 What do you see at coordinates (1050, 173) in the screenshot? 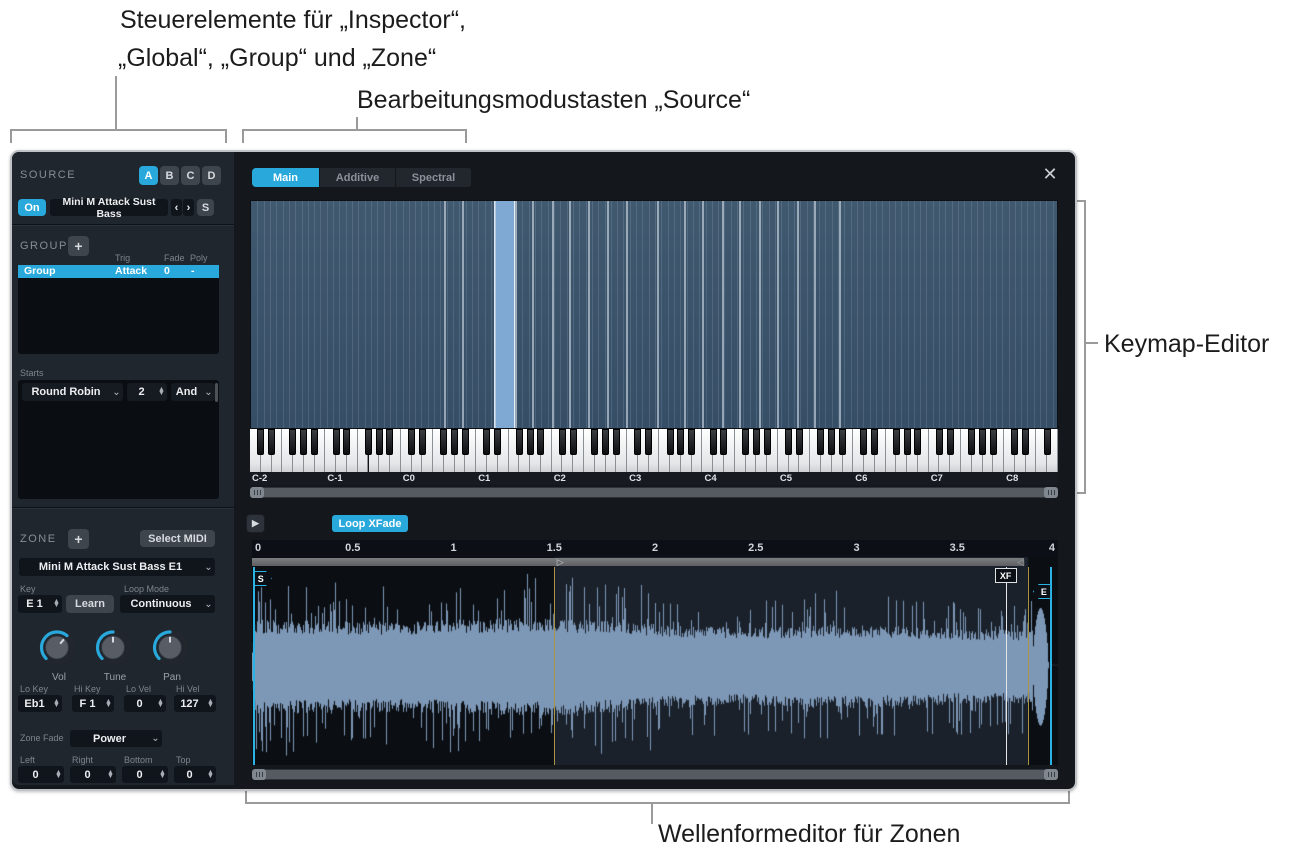
I see `close-icon: ✕` at bounding box center [1050, 173].